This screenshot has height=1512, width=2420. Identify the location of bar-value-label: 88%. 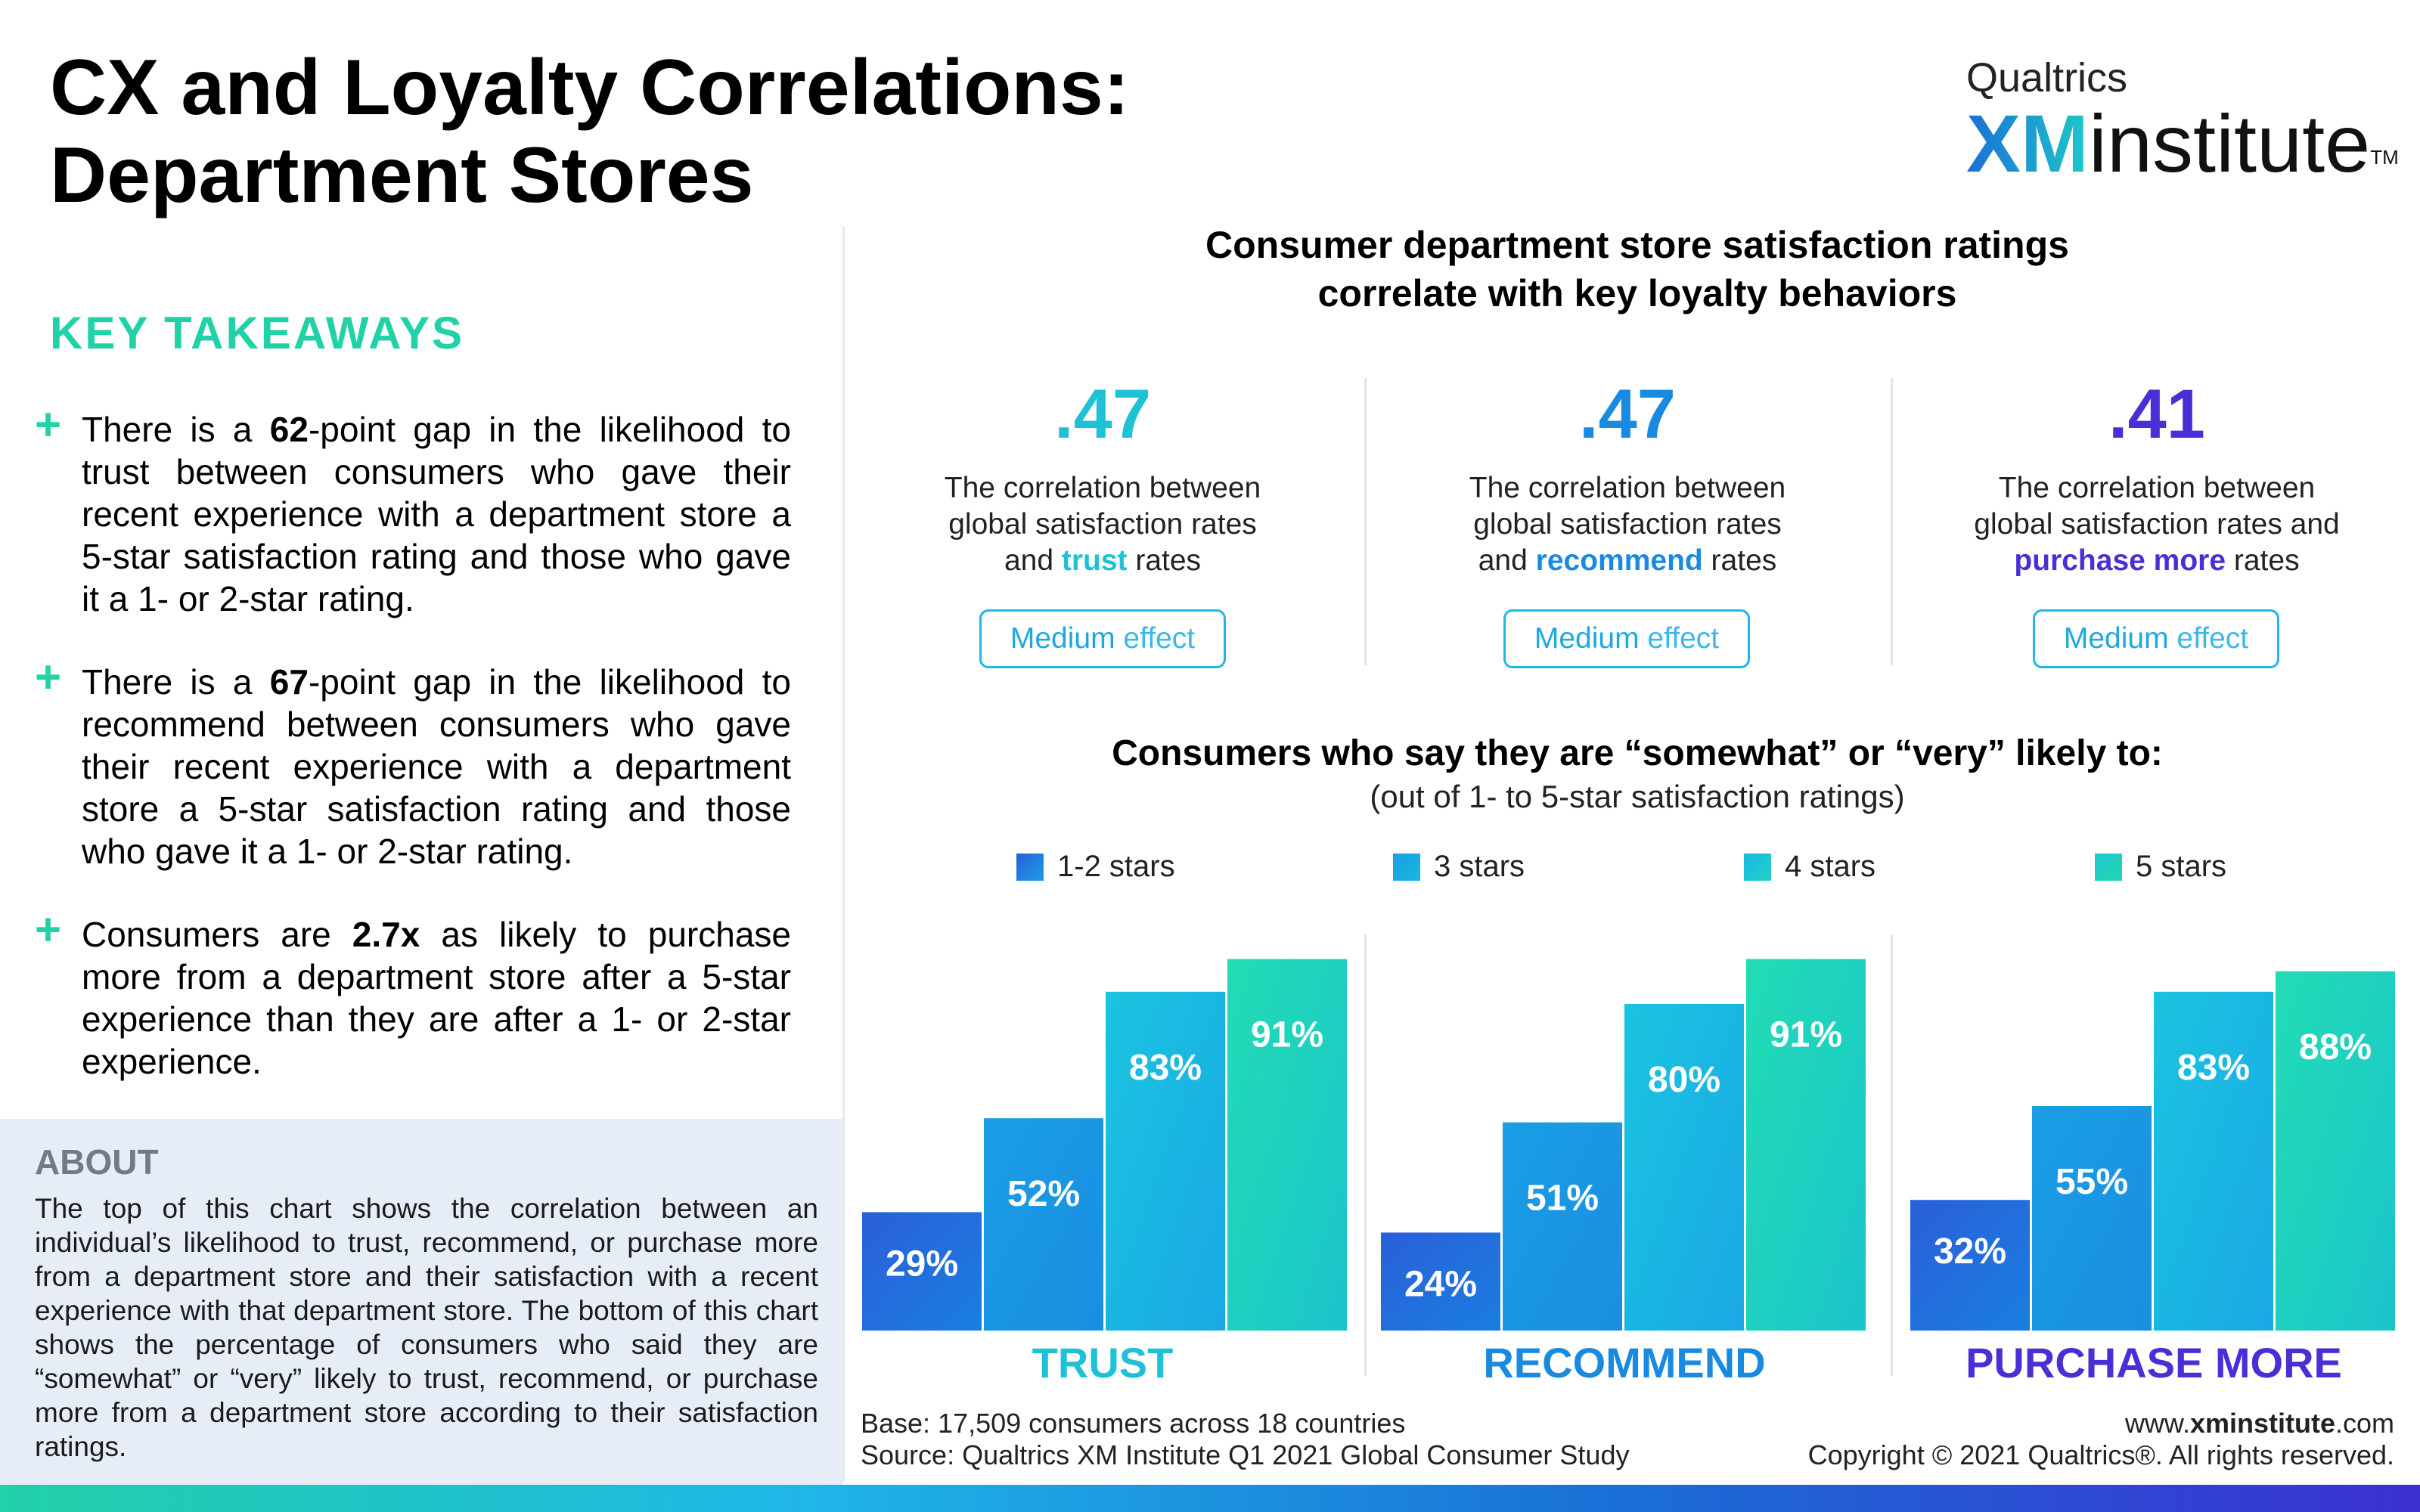
(2335, 1047).